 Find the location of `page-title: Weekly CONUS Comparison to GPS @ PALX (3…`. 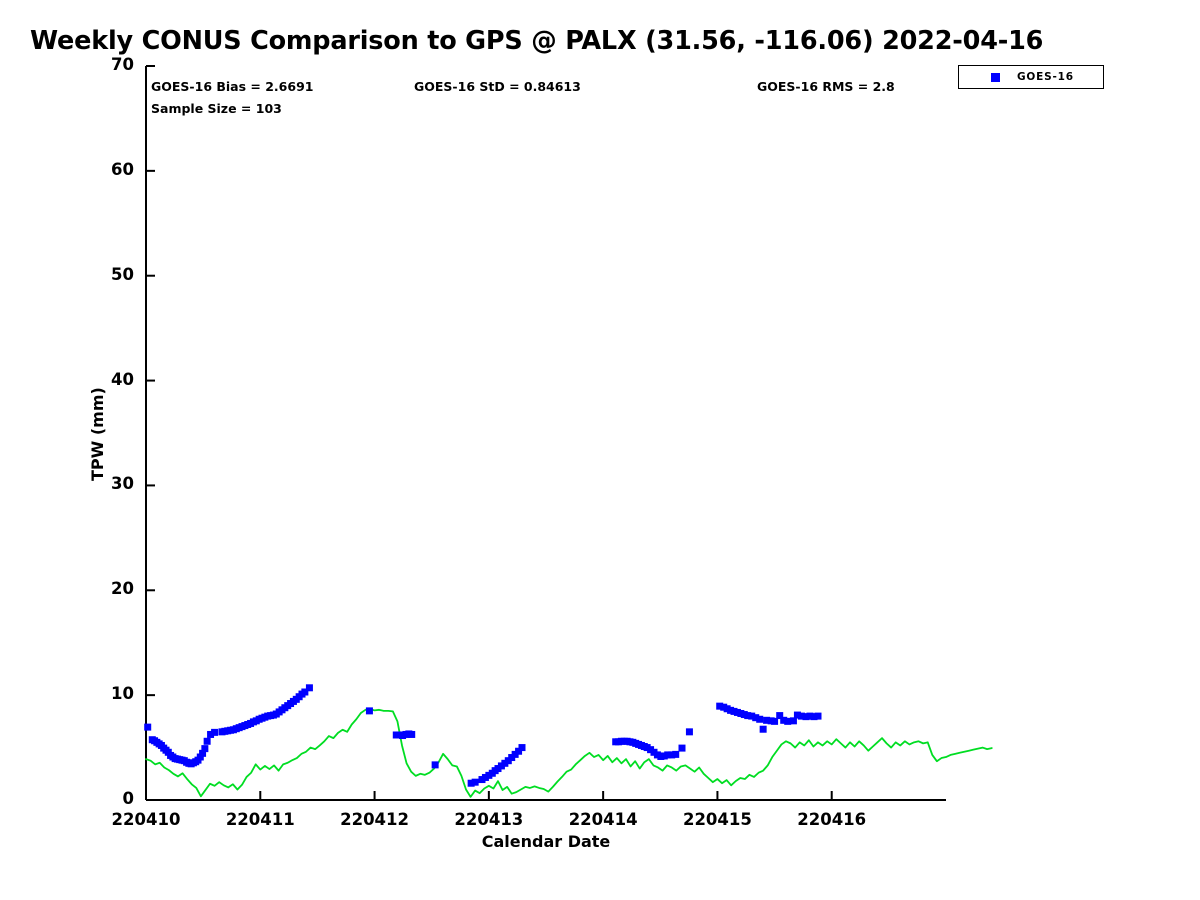

page-title: Weekly CONUS Comparison to GPS @ PALX (3… is located at coordinates (537, 41).